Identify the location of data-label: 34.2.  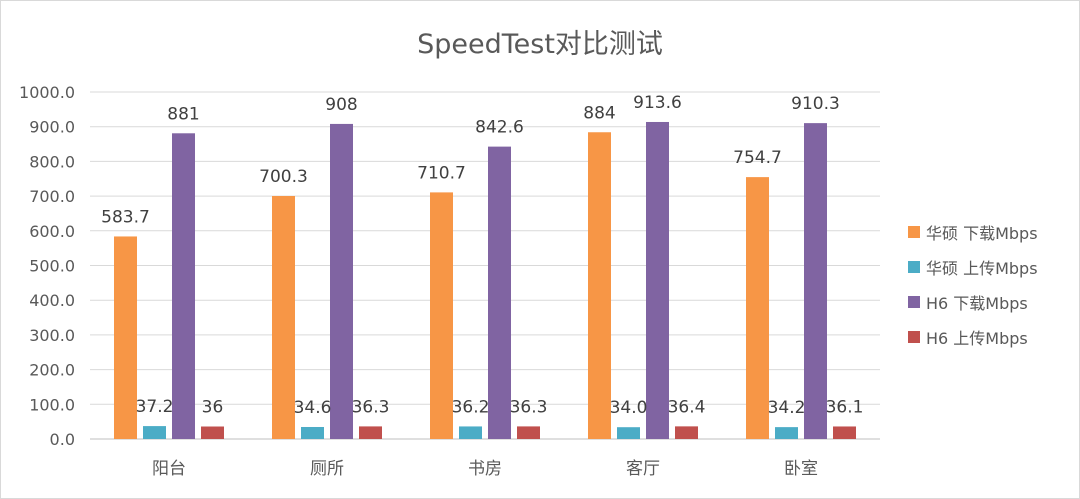
(787, 408).